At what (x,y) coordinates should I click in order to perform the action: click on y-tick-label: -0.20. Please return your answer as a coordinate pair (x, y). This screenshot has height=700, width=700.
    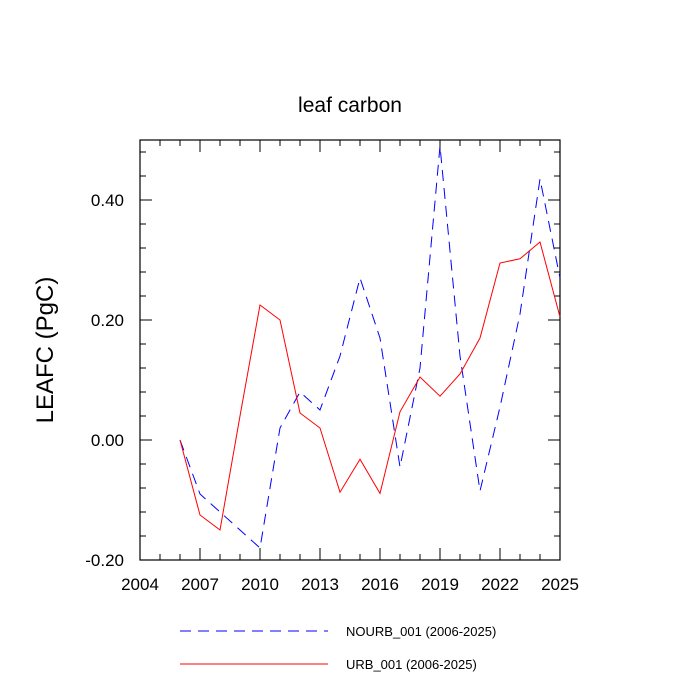
    Looking at the image, I should click on (104, 560).